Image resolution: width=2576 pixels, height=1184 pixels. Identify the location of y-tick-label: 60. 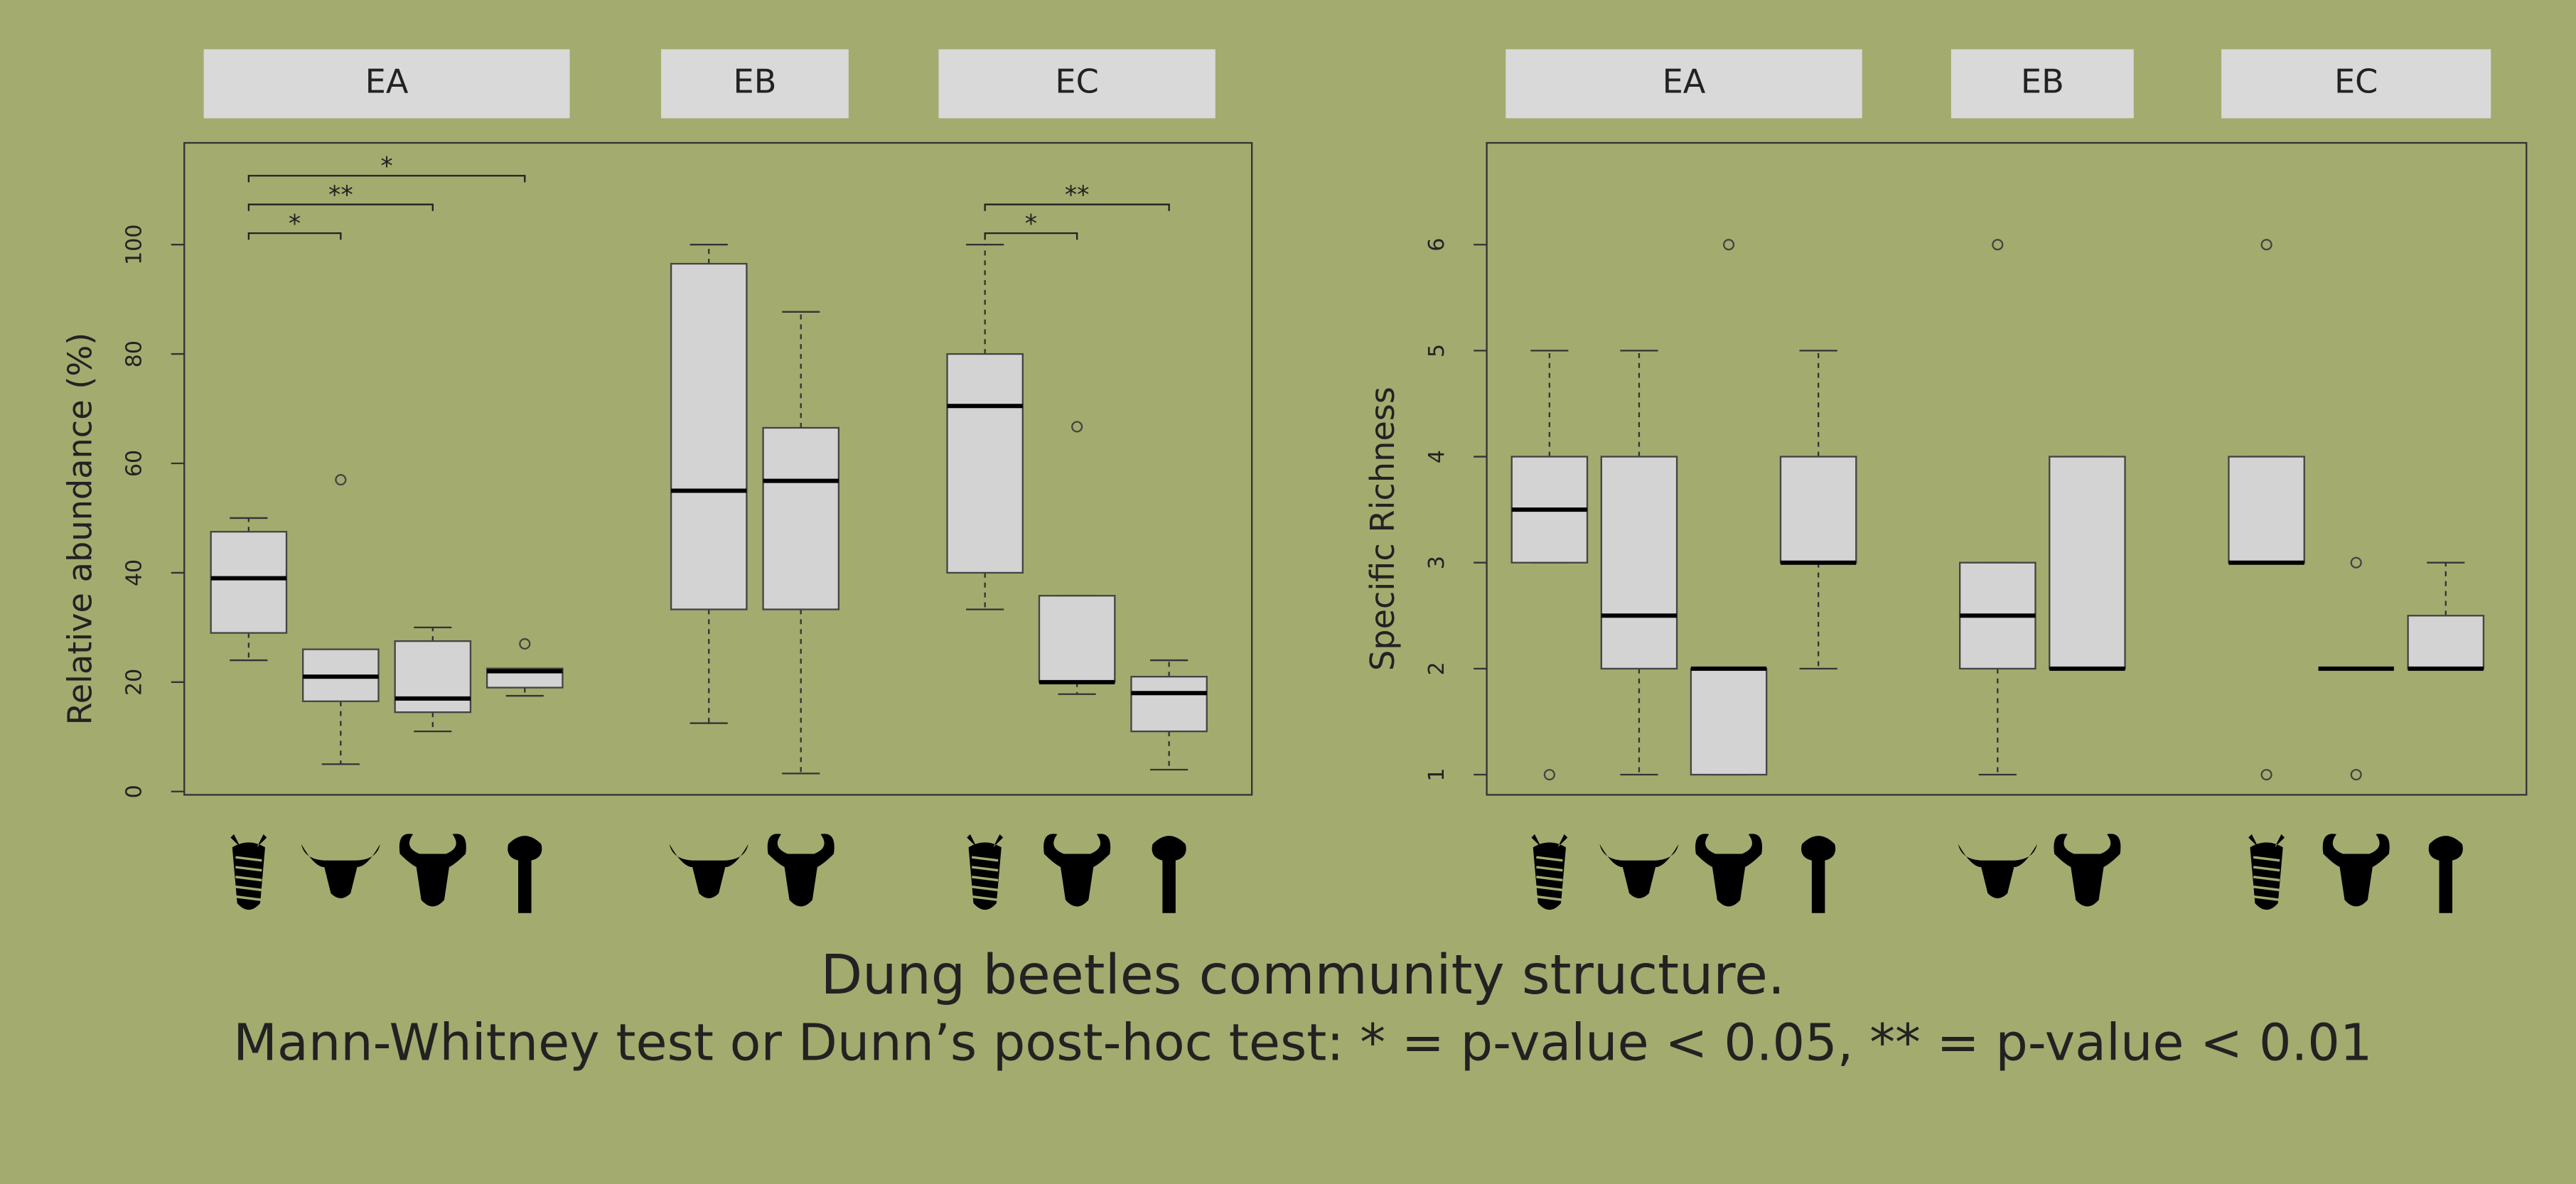
(134, 463).